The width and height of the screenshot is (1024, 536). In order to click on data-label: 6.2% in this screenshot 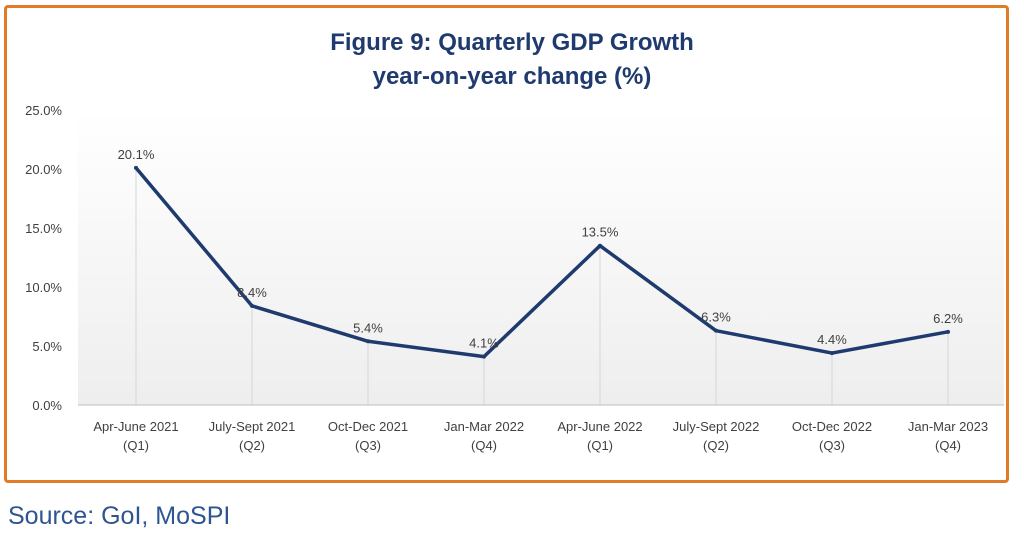, I will do `click(948, 318)`.